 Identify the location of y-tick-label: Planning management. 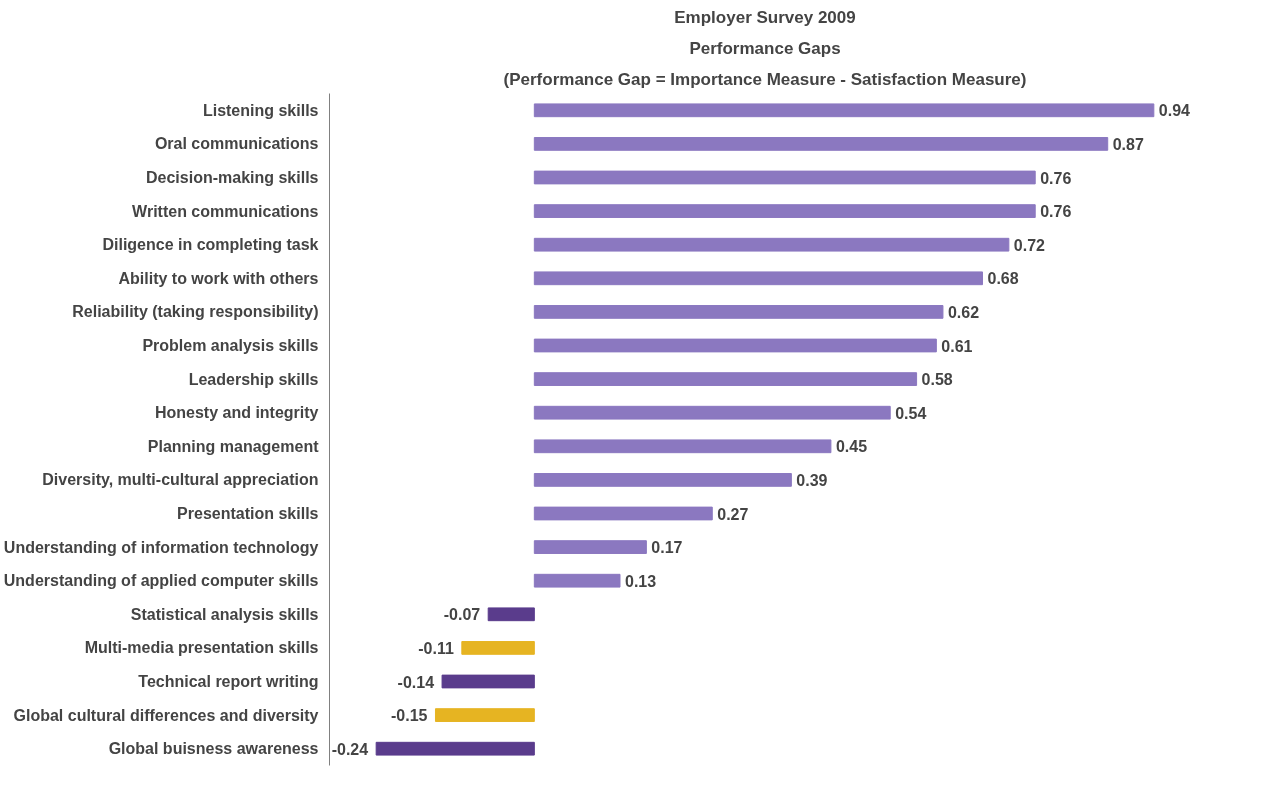
(233, 446).